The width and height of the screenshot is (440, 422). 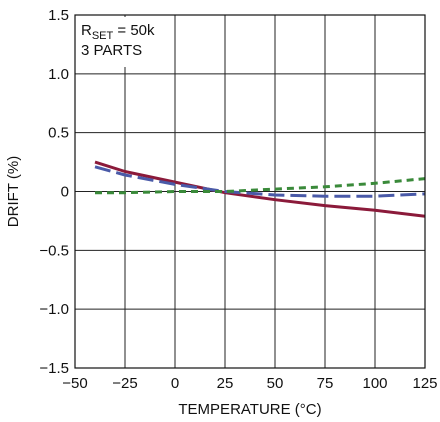 What do you see at coordinates (65, 192) in the screenshot?
I see `y-tick-label: 0` at bounding box center [65, 192].